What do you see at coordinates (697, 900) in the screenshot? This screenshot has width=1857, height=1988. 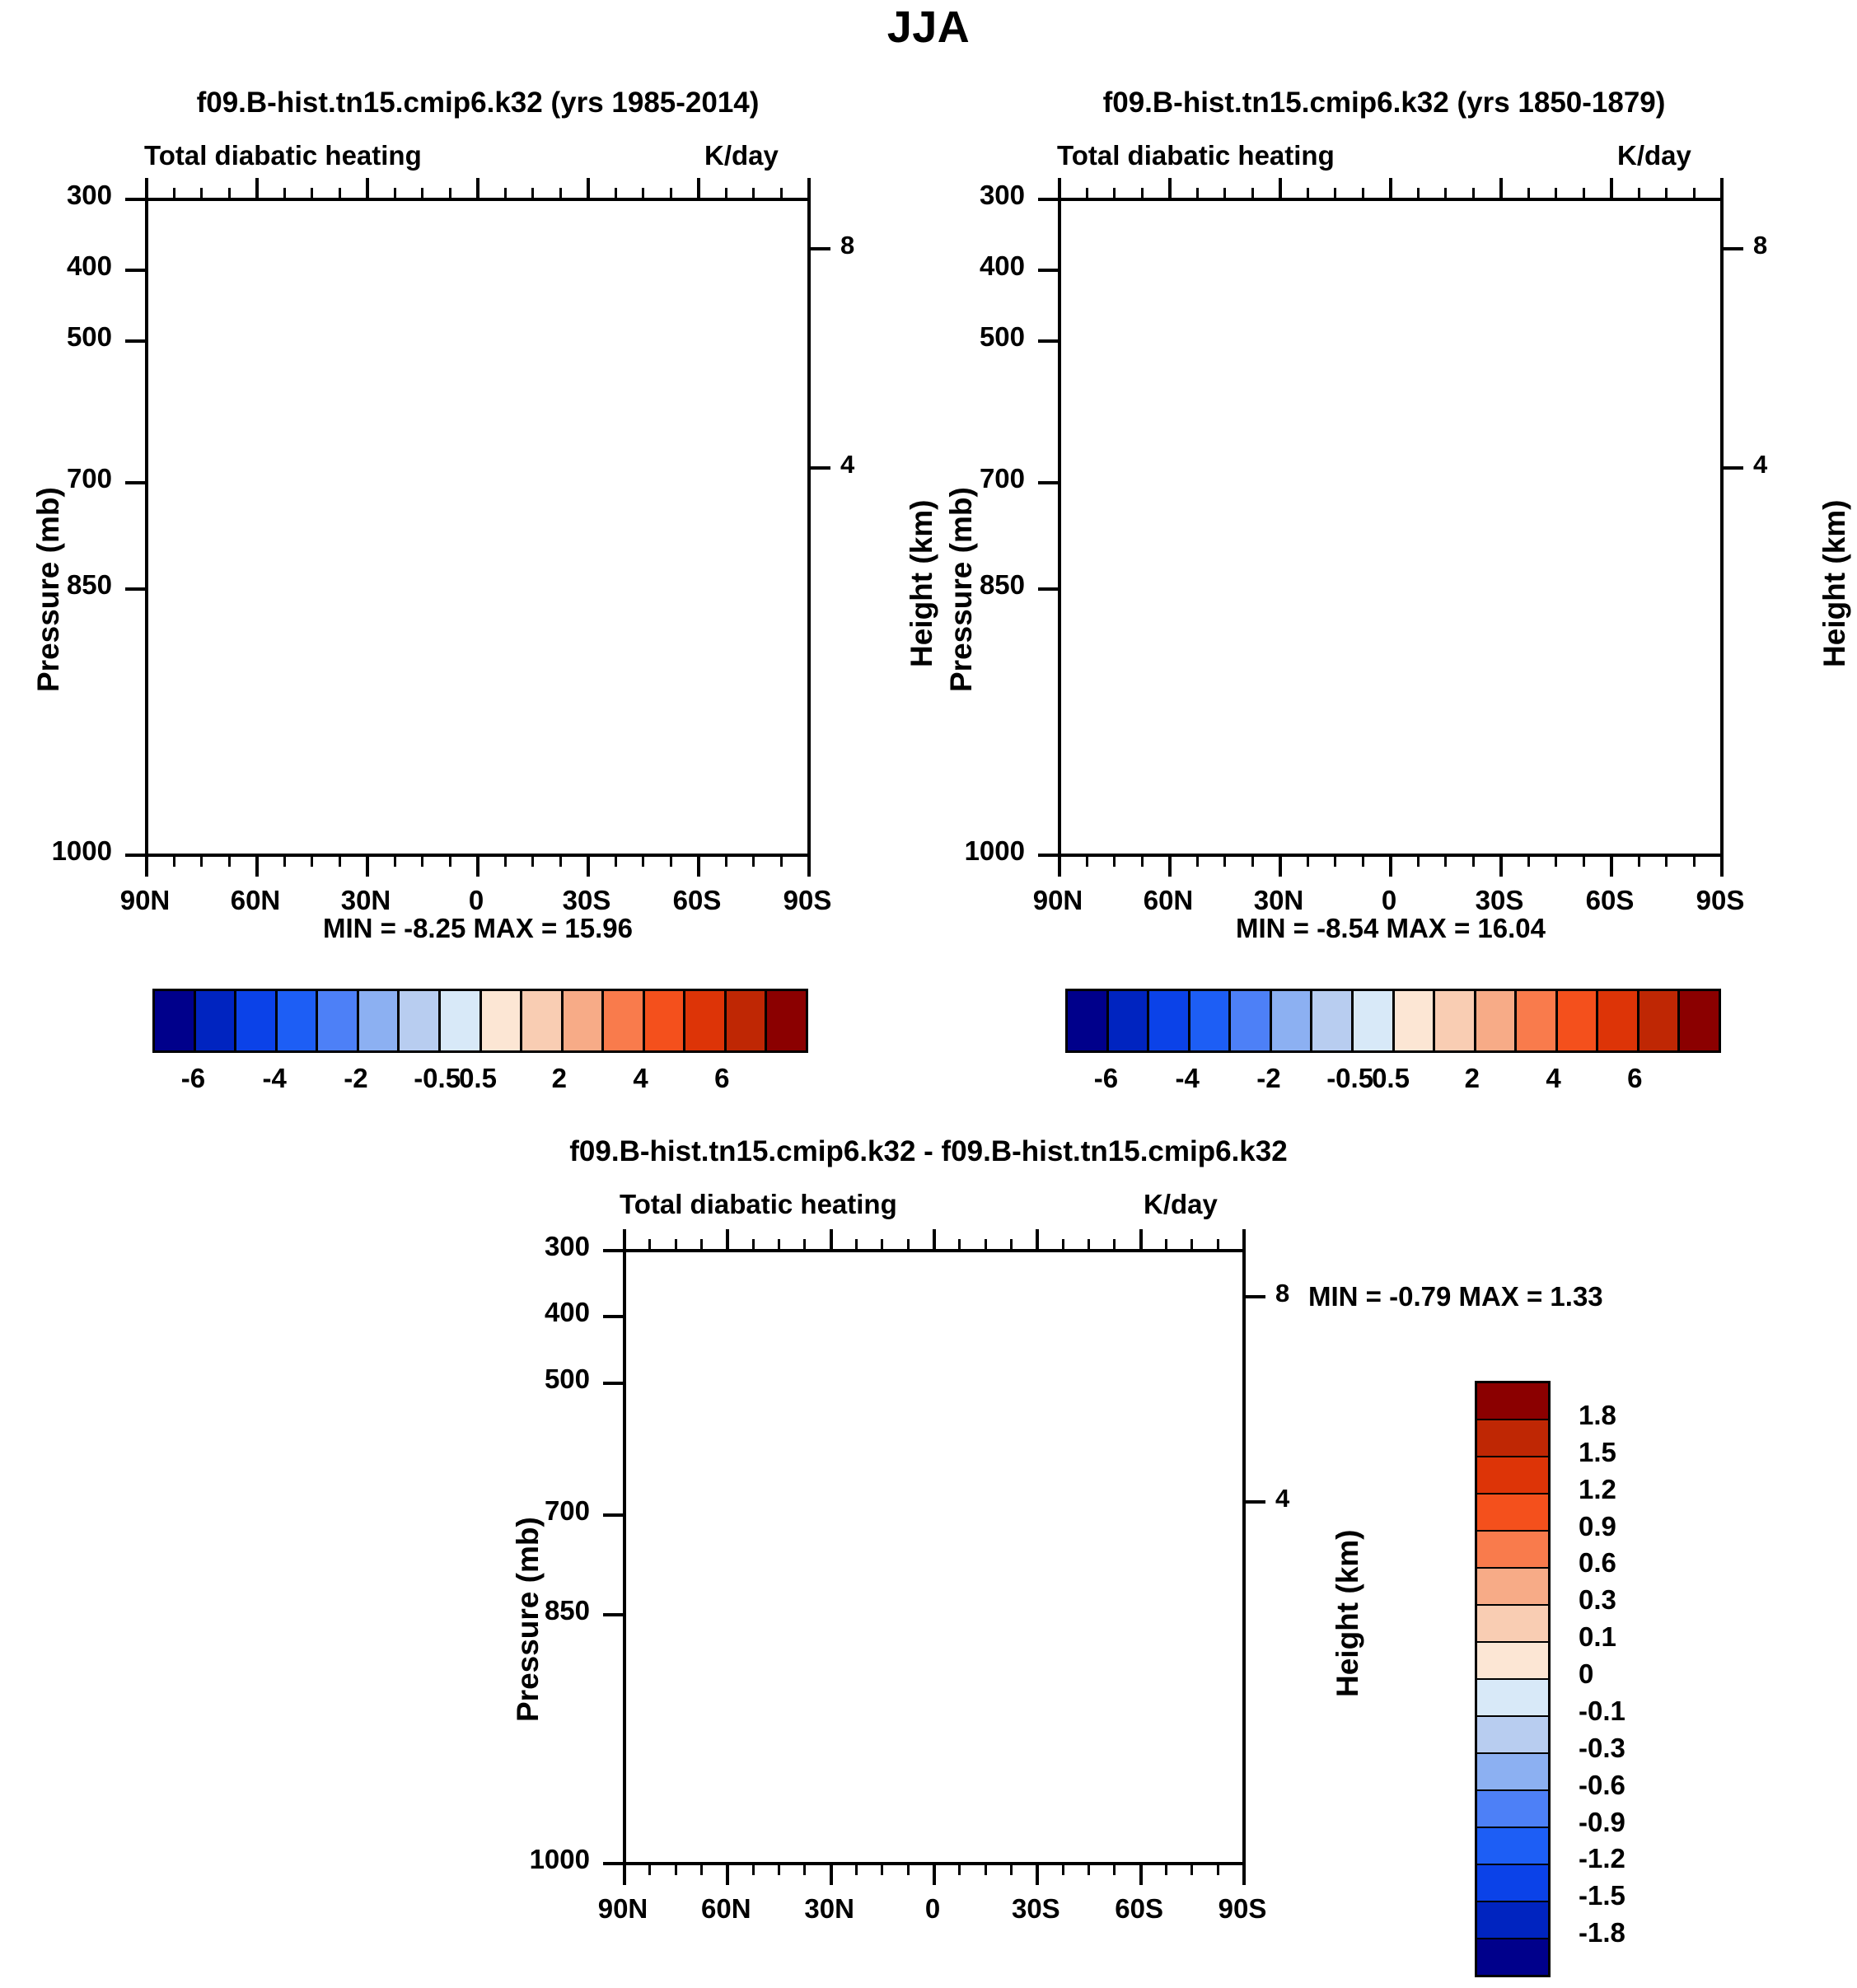 I see `axis-label-x: 60S` at bounding box center [697, 900].